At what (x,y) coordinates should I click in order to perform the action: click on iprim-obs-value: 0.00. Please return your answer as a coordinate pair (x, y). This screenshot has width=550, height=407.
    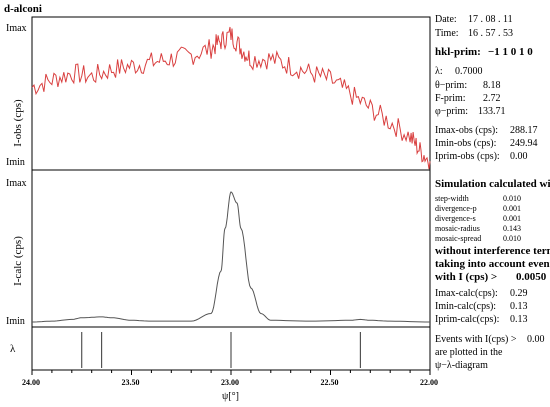
    Looking at the image, I should click on (519, 156).